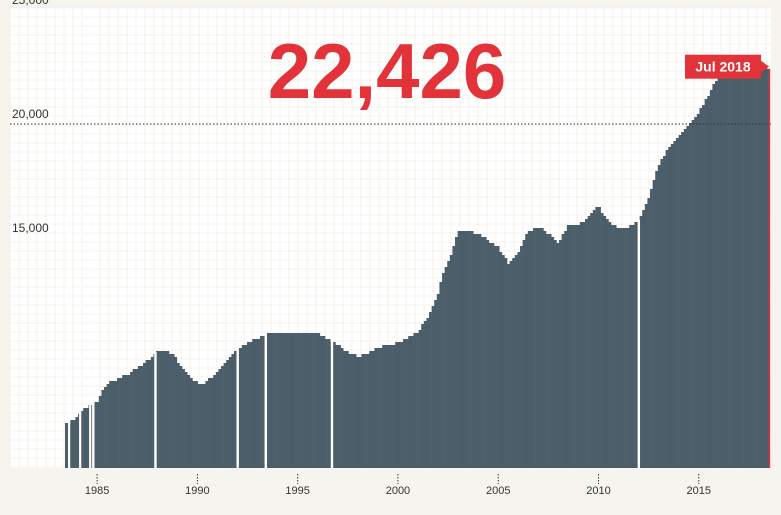 This screenshot has width=781, height=515. Describe the element at coordinates (30, 3) in the screenshot. I see `y-tick-label: 25,000` at that location.